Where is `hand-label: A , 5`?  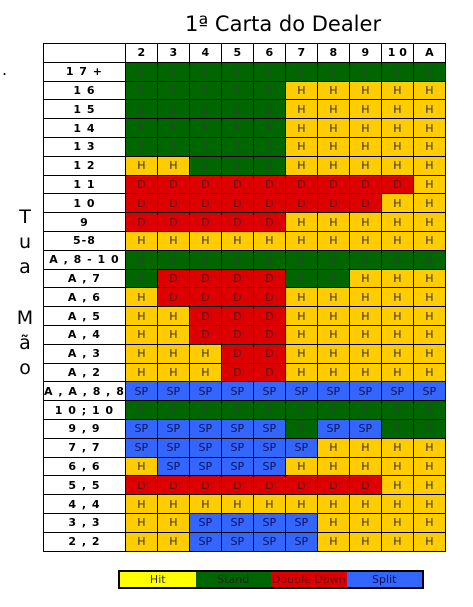
hand-label: A , 5 is located at coordinates (84, 316).